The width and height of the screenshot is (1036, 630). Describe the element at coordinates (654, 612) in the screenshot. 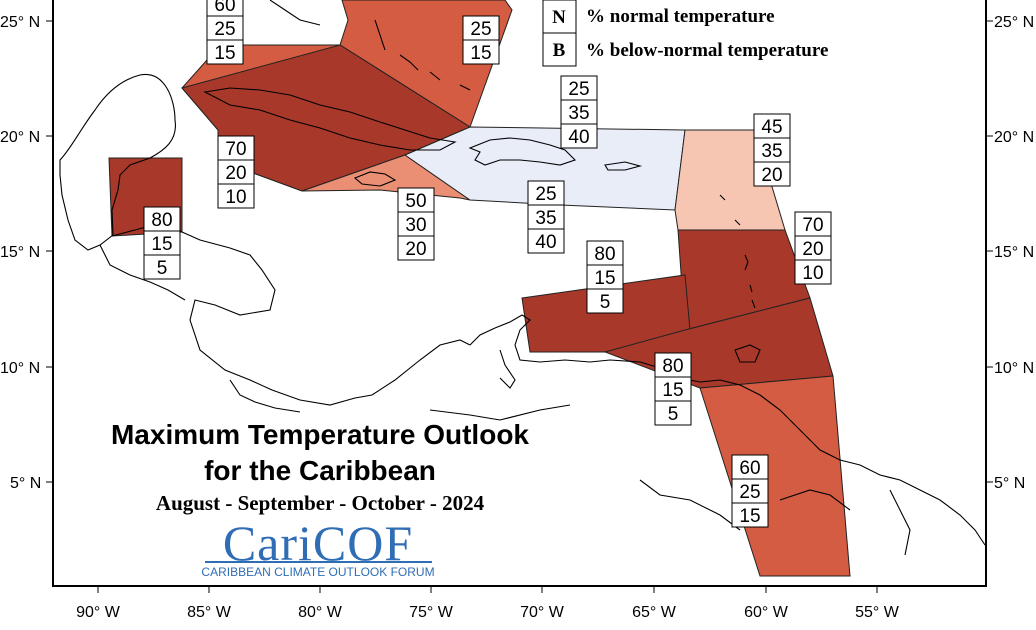

I see `lon-label-65: 65° W` at that location.